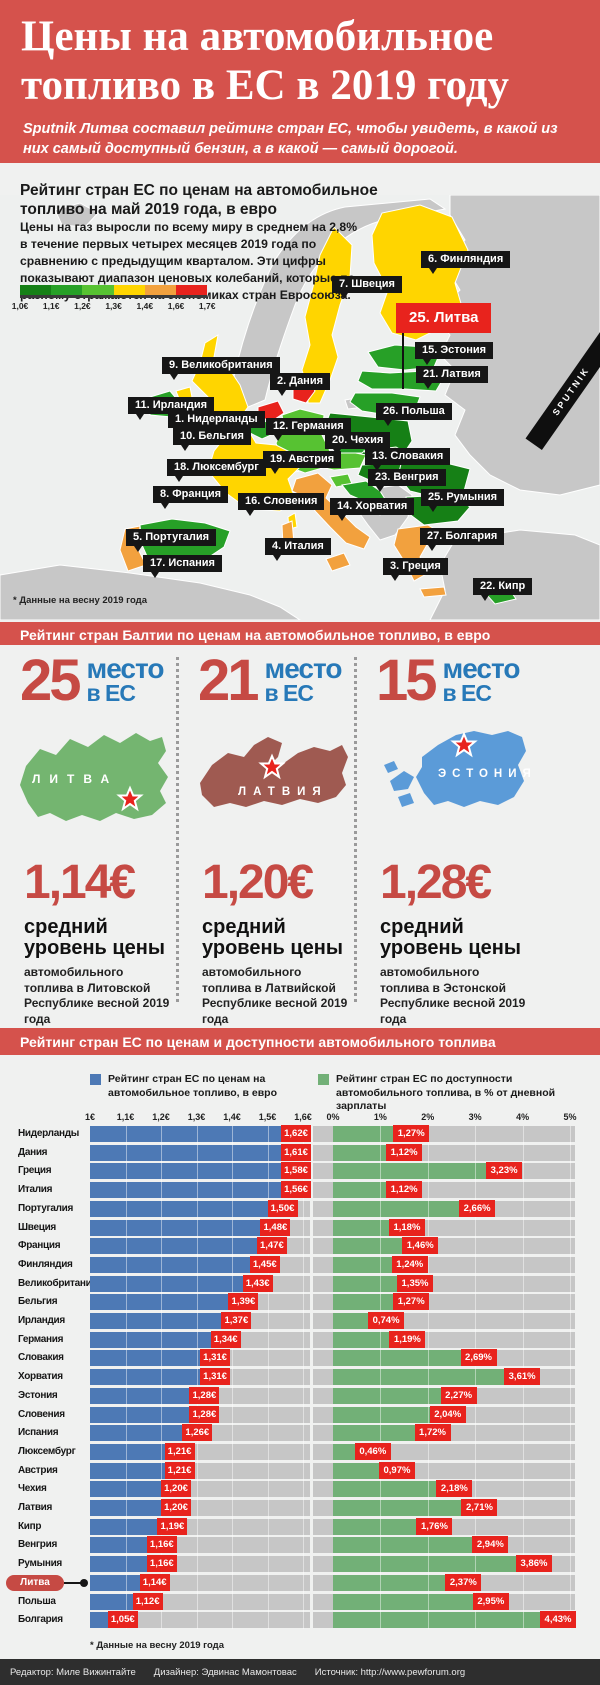 The image size is (600, 1685). I want to click on price-axis-tick: 1,6€, so click(303, 1117).